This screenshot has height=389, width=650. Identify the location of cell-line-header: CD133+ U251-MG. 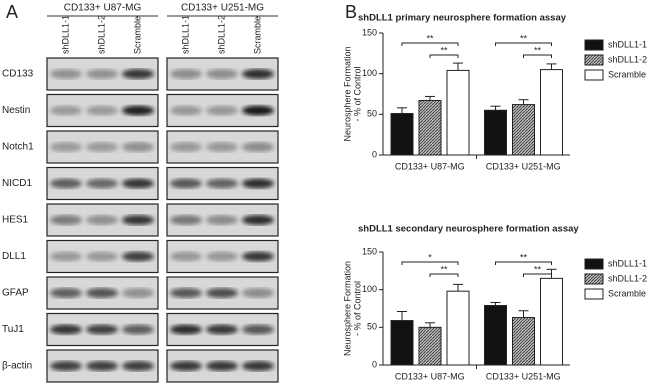
(222, 8).